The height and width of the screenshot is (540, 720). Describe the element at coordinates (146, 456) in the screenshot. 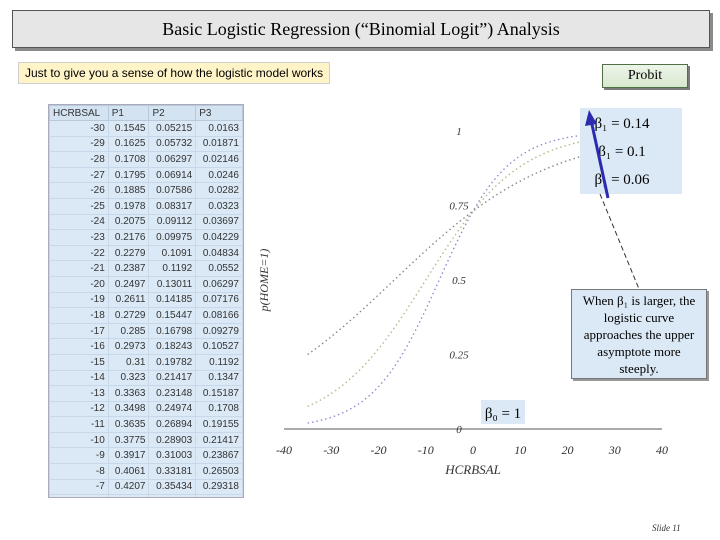

I see `table-row: -9 0.3917 0.31003 0.23867` at that location.